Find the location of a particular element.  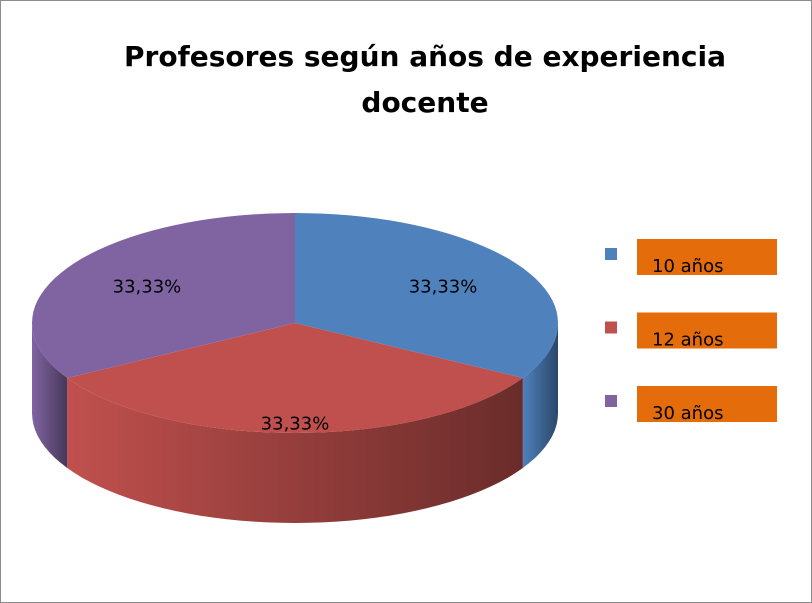

legend-label: 10 años is located at coordinates (687, 266).